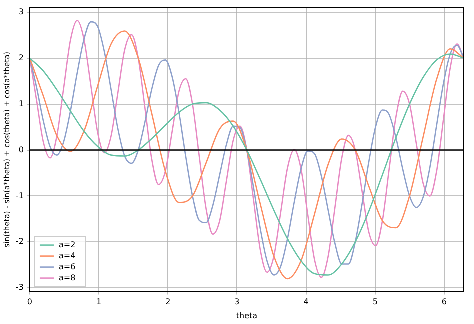 The height and width of the screenshot is (324, 474). I want to click on y-tick-label: -1, so click(20, 195).